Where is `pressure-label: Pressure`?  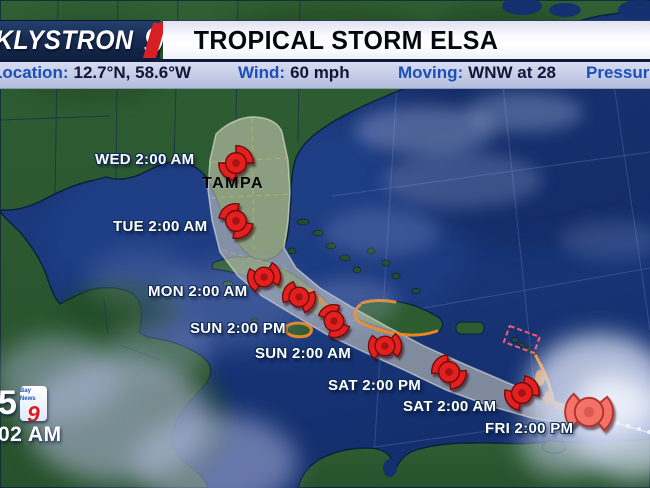
pressure-label: Pressure is located at coordinates (618, 72).